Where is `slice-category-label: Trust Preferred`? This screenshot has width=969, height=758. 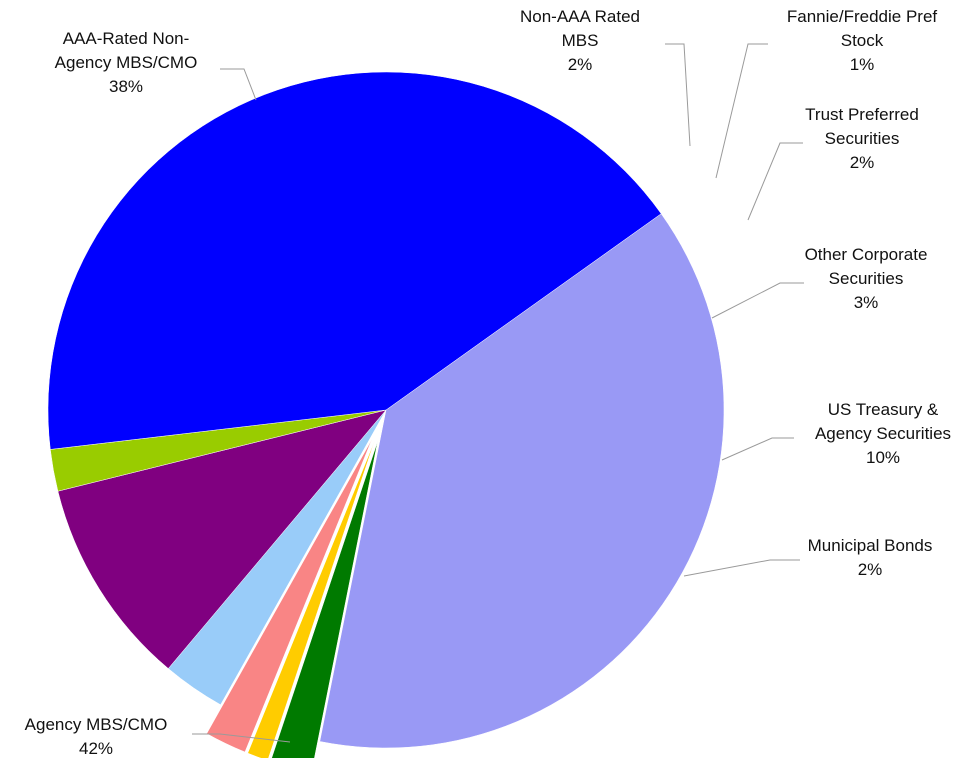
slice-category-label: Trust Preferred is located at coordinates (862, 114).